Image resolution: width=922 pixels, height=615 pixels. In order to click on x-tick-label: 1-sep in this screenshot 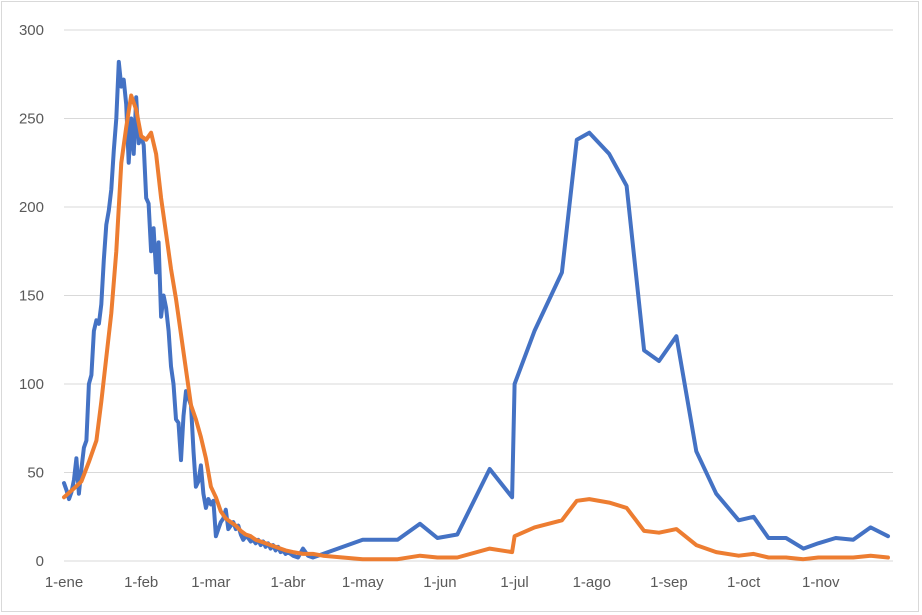, I will do `click(669, 582)`.